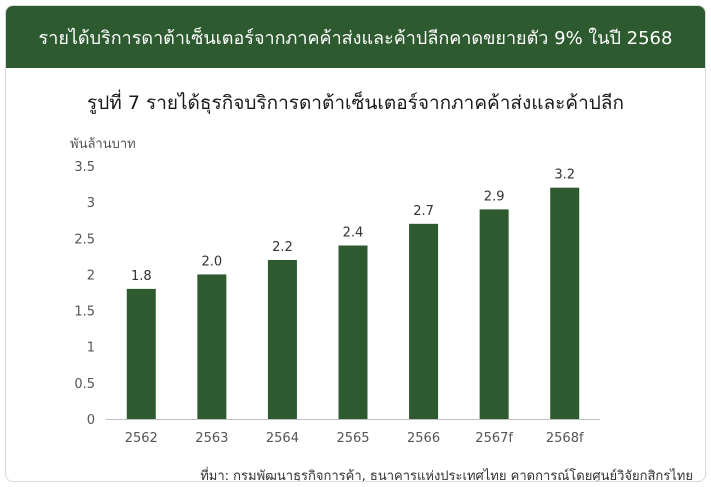 This screenshot has height=487, width=711. I want to click on x-tick-label: 2564, so click(282, 438).